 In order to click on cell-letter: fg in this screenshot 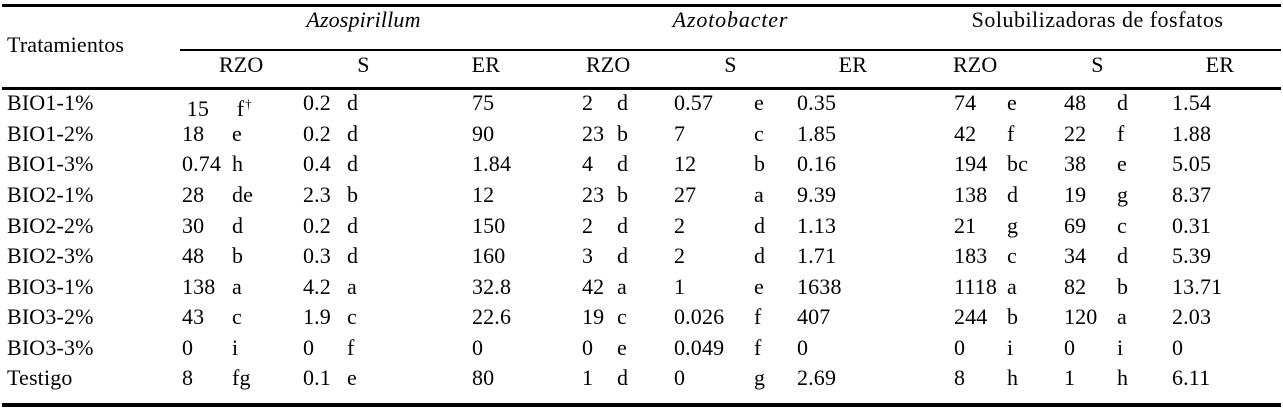, I will do `click(241, 378)`.